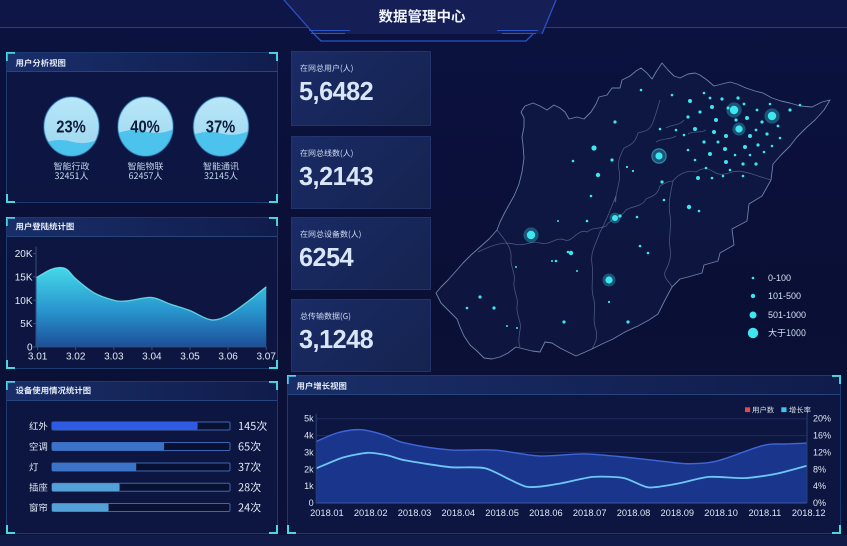 This screenshot has width=847, height=546. Describe the element at coordinates (327, 513) in the screenshot. I see `svg-text: 2018.01` at that location.